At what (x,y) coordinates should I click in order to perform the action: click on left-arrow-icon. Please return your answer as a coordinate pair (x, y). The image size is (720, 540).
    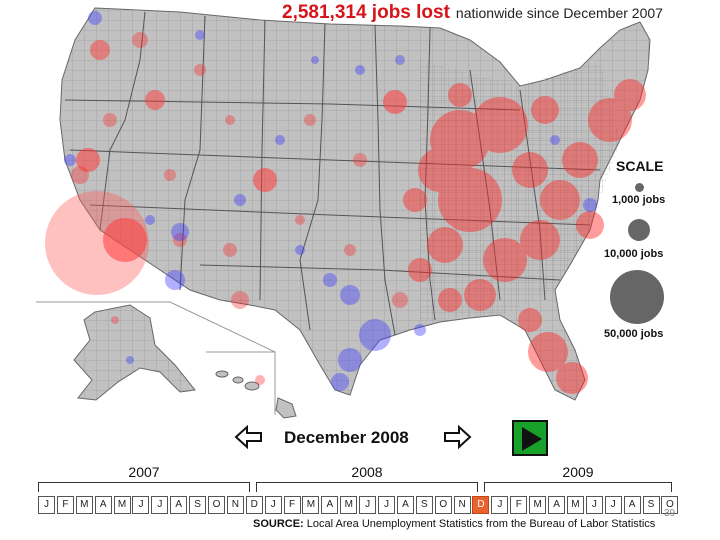
    Looking at the image, I should click on (249, 437).